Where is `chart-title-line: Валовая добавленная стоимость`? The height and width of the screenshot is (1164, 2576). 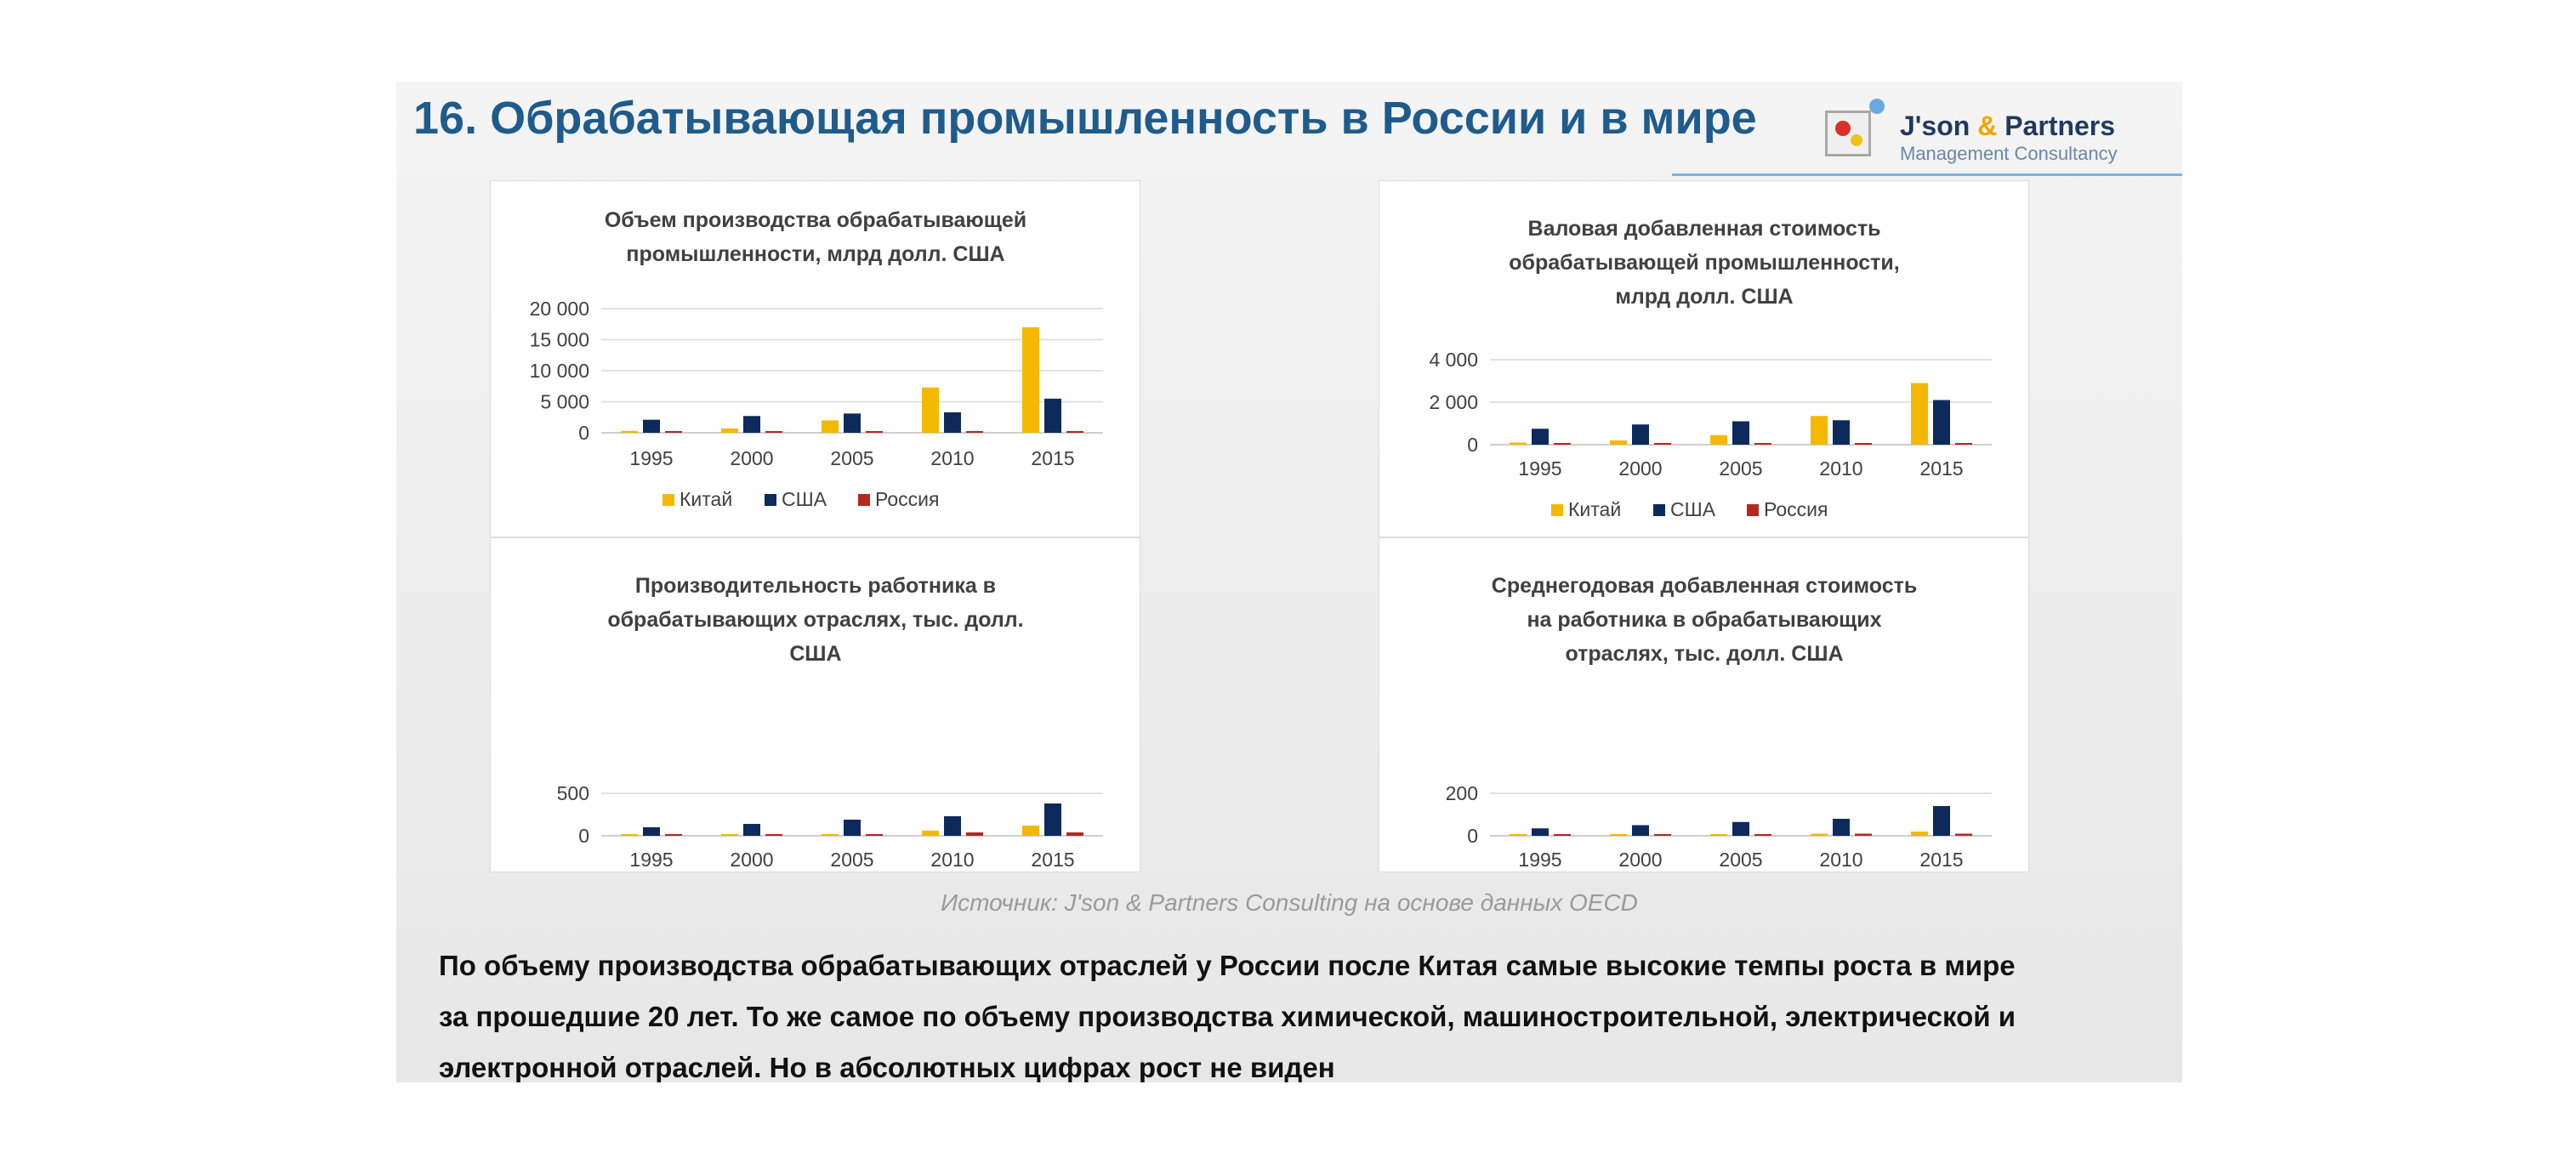
chart-title-line: Валовая добавленная стоимость is located at coordinates (1704, 229).